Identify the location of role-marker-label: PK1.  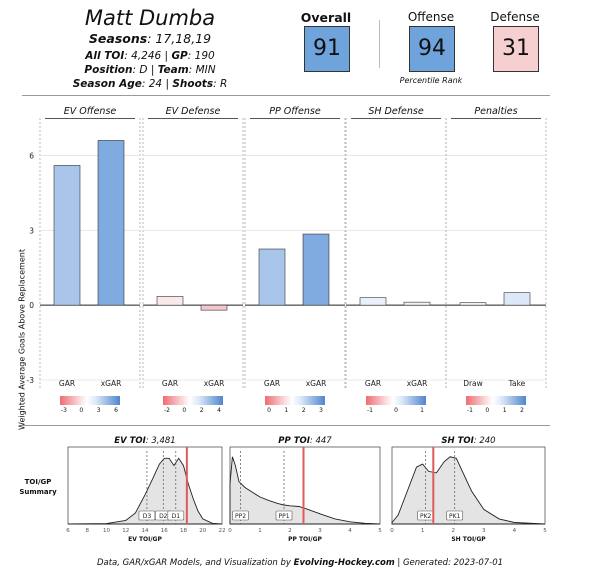
(455, 516).